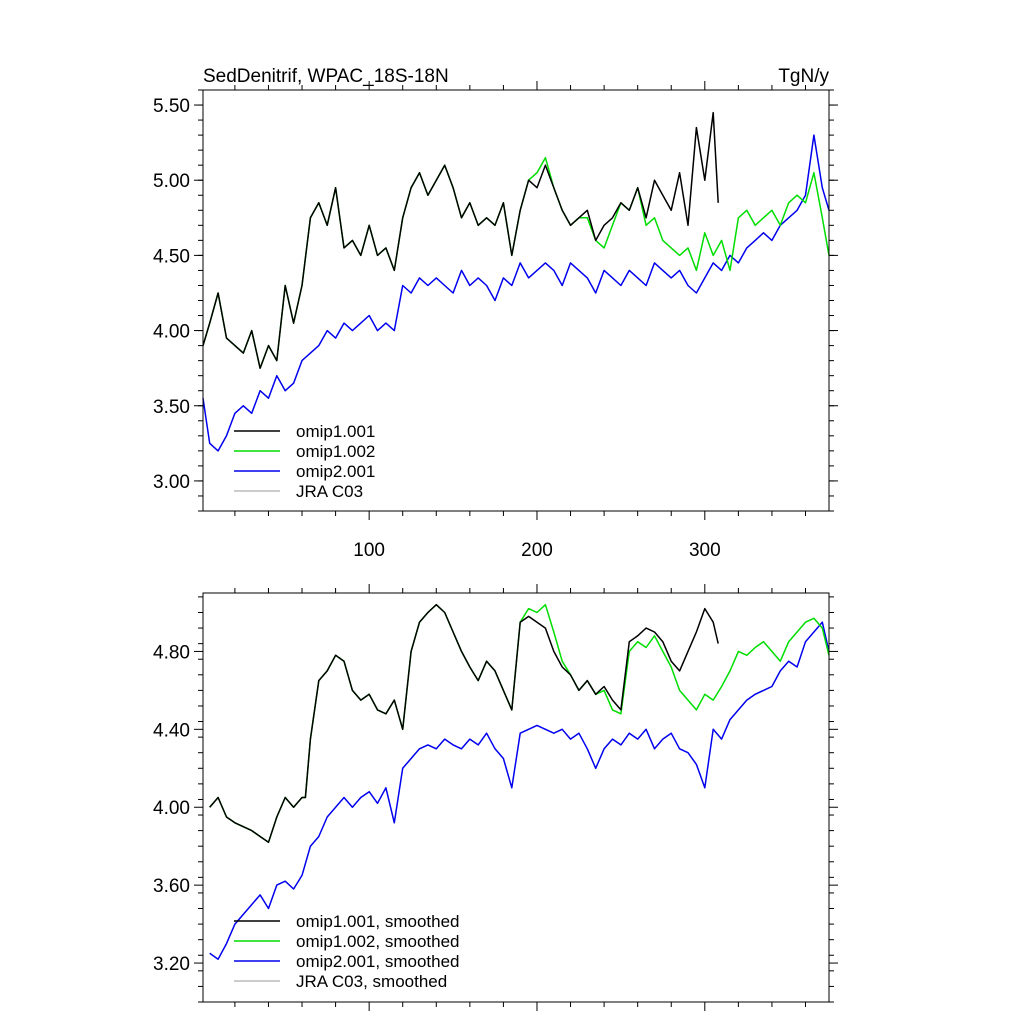 This screenshot has width=1024, height=1024. I want to click on x-tick-label: 100, so click(369, 550).